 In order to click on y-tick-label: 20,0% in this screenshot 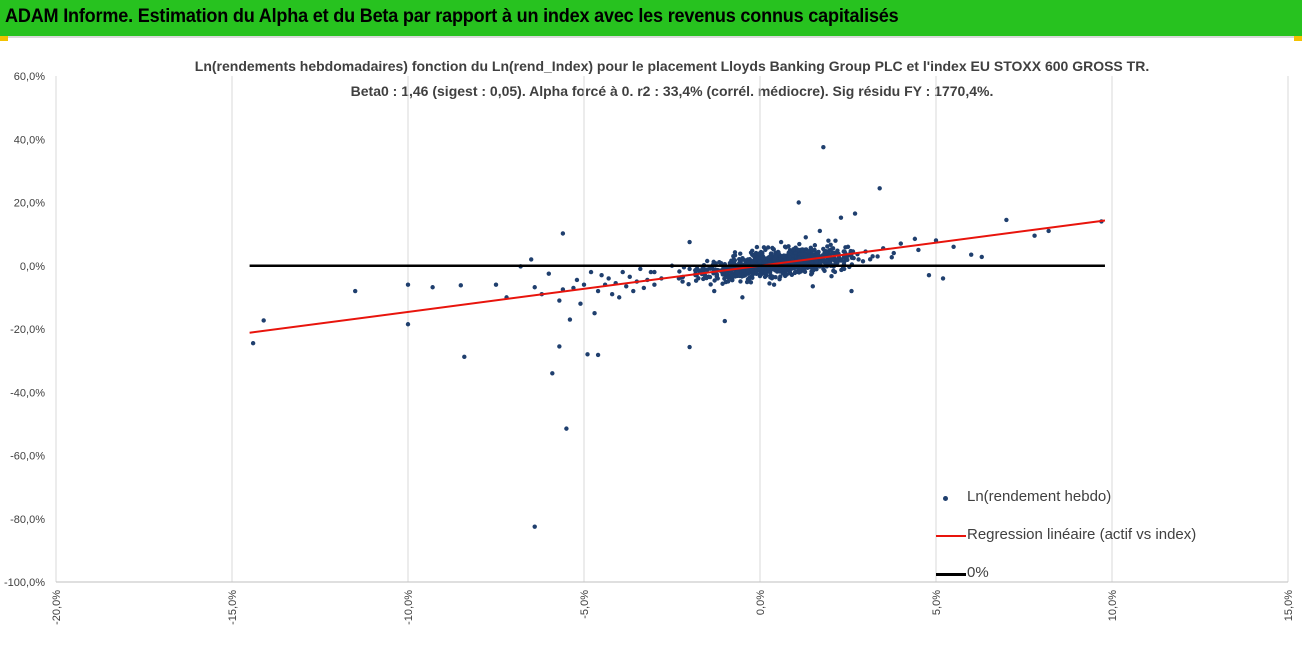, I will do `click(29, 204)`.